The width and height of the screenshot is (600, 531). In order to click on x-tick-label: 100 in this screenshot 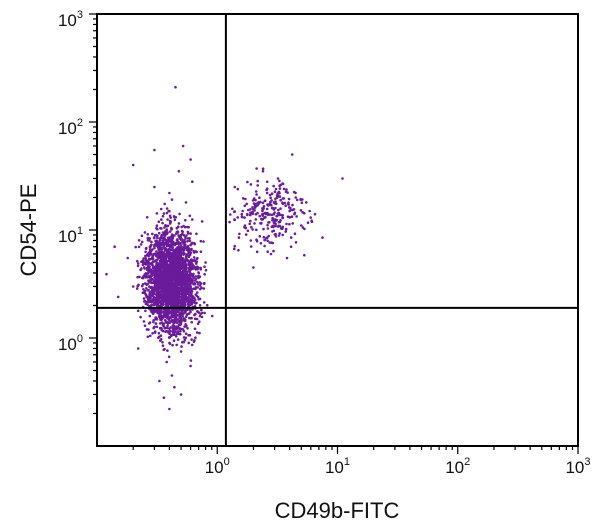, I will do `click(217, 466)`.